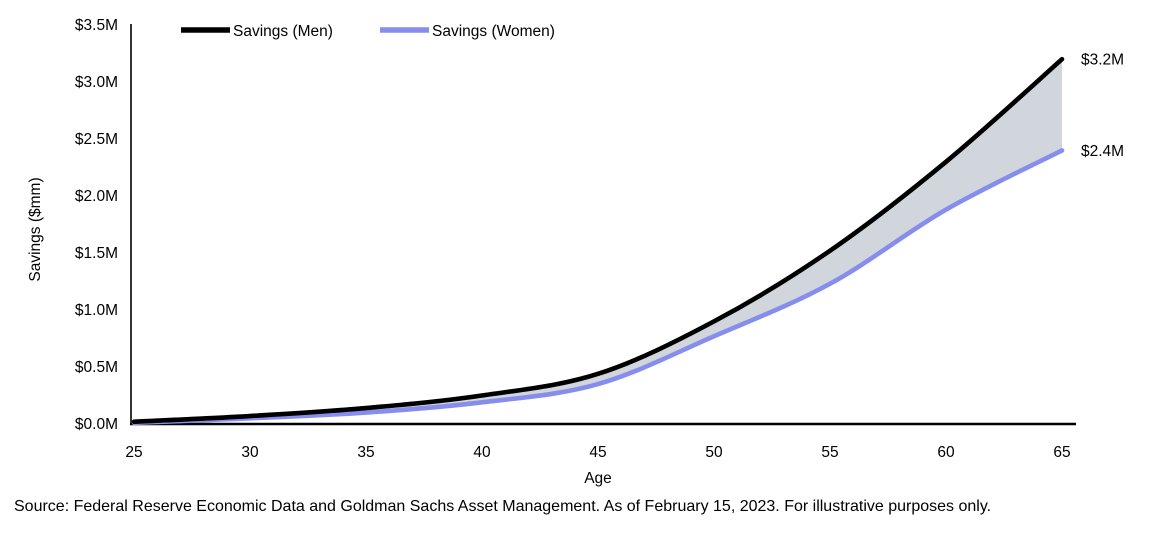 Image resolution: width=1164 pixels, height=544 pixels. I want to click on y-axis-title: Savings ($mm), so click(35, 229).